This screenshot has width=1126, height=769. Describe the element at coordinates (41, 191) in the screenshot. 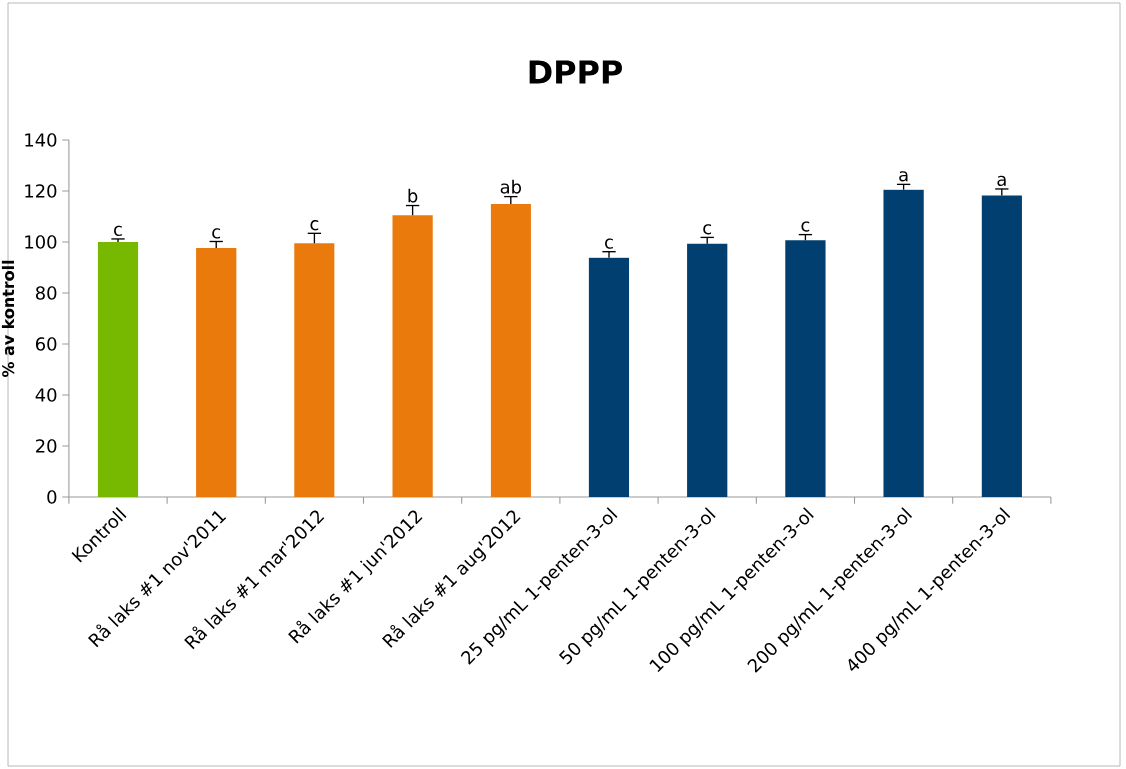

I see `y-tick-label: 120` at that location.